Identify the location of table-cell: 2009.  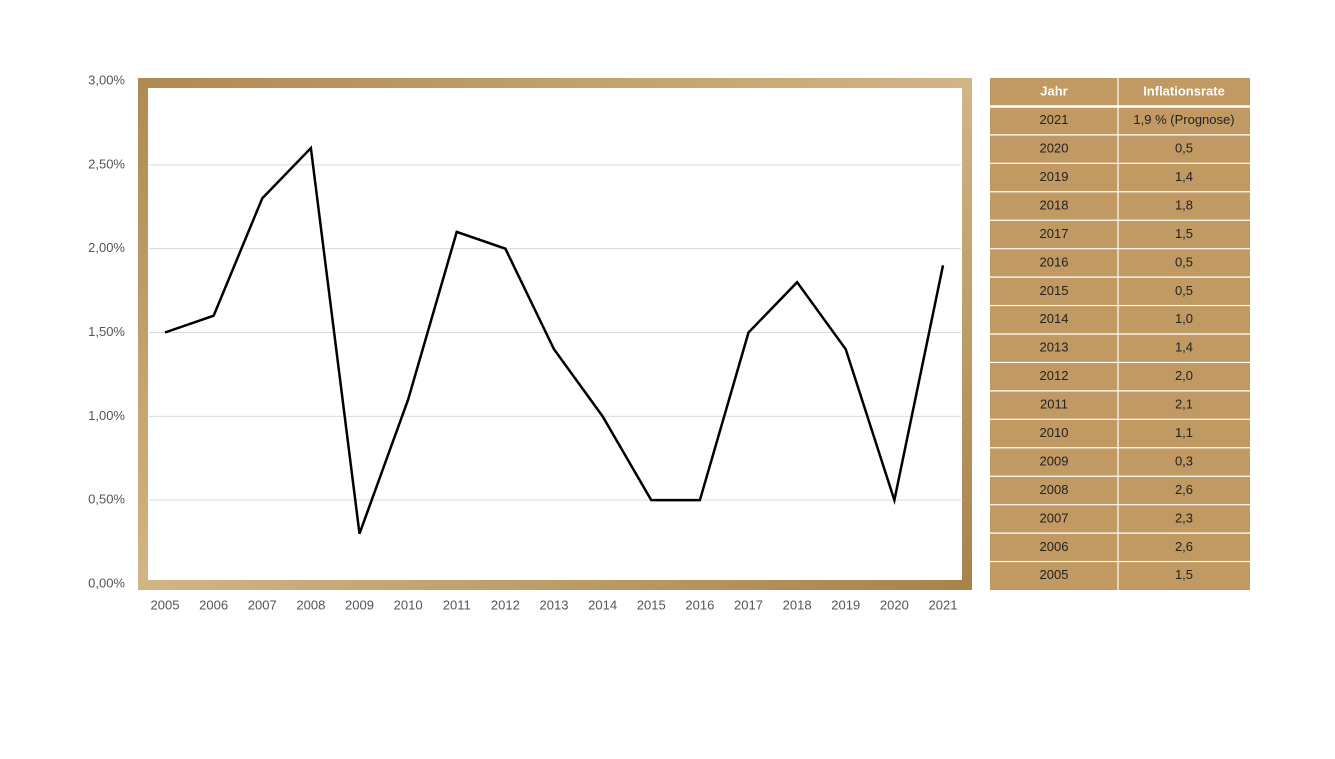
(1054, 460).